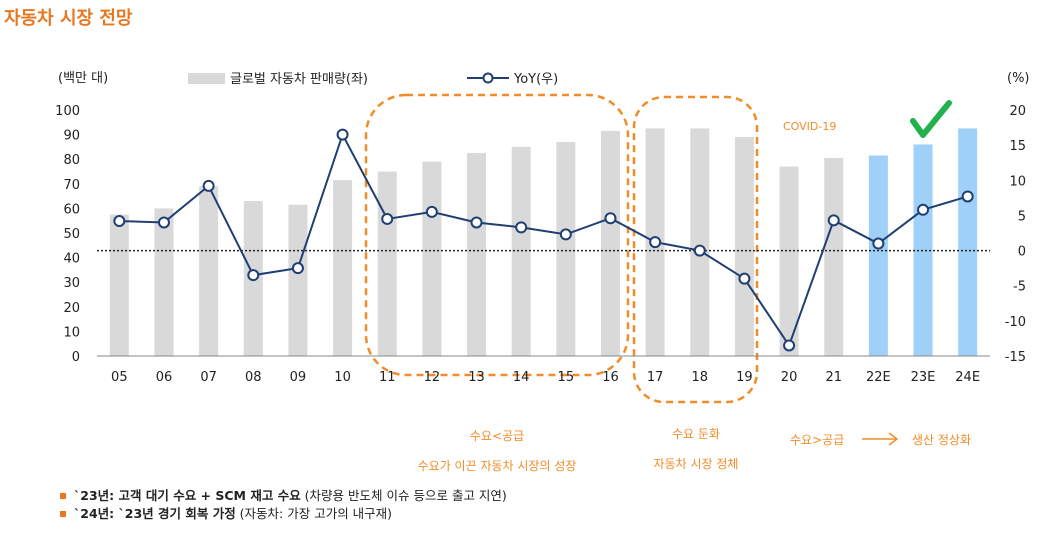 The width and height of the screenshot is (1047, 535). I want to click on note-text: (자동차: 가장 고가의 내구재), so click(314, 513).